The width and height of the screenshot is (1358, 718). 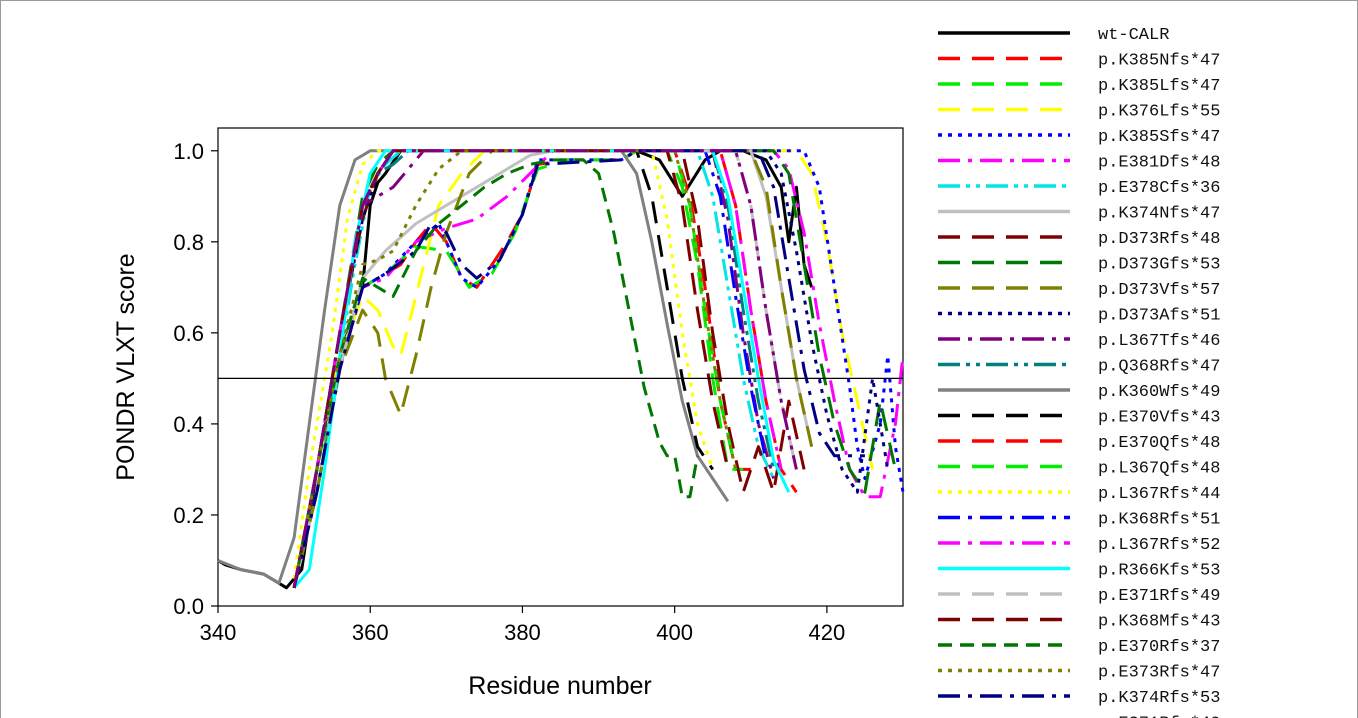 I want to click on legend-label: p.K360Wfs*49, so click(x=1159, y=392).